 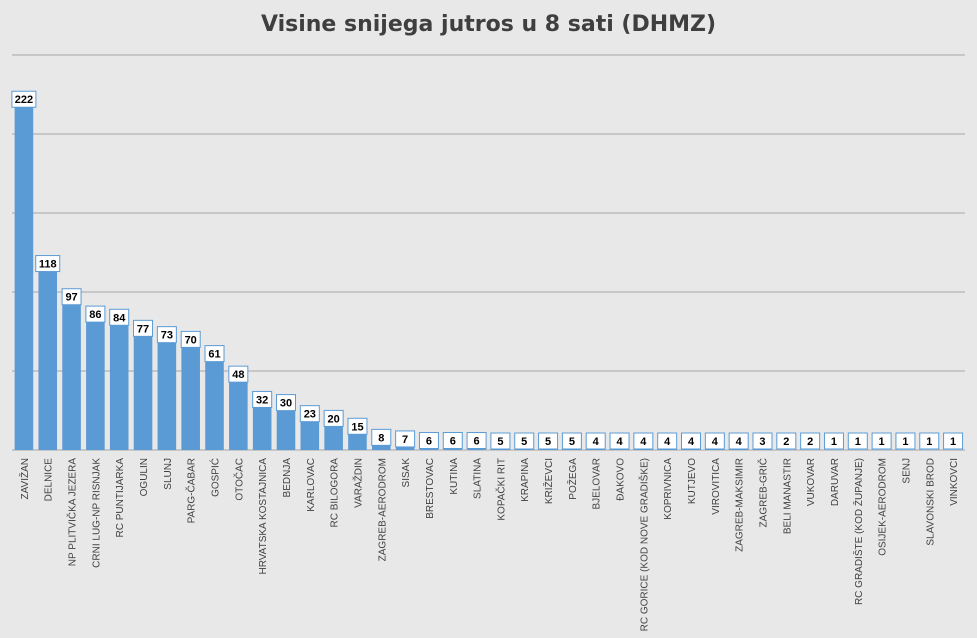 I want to click on category-label: VUKOVAR, so click(x=811, y=482).